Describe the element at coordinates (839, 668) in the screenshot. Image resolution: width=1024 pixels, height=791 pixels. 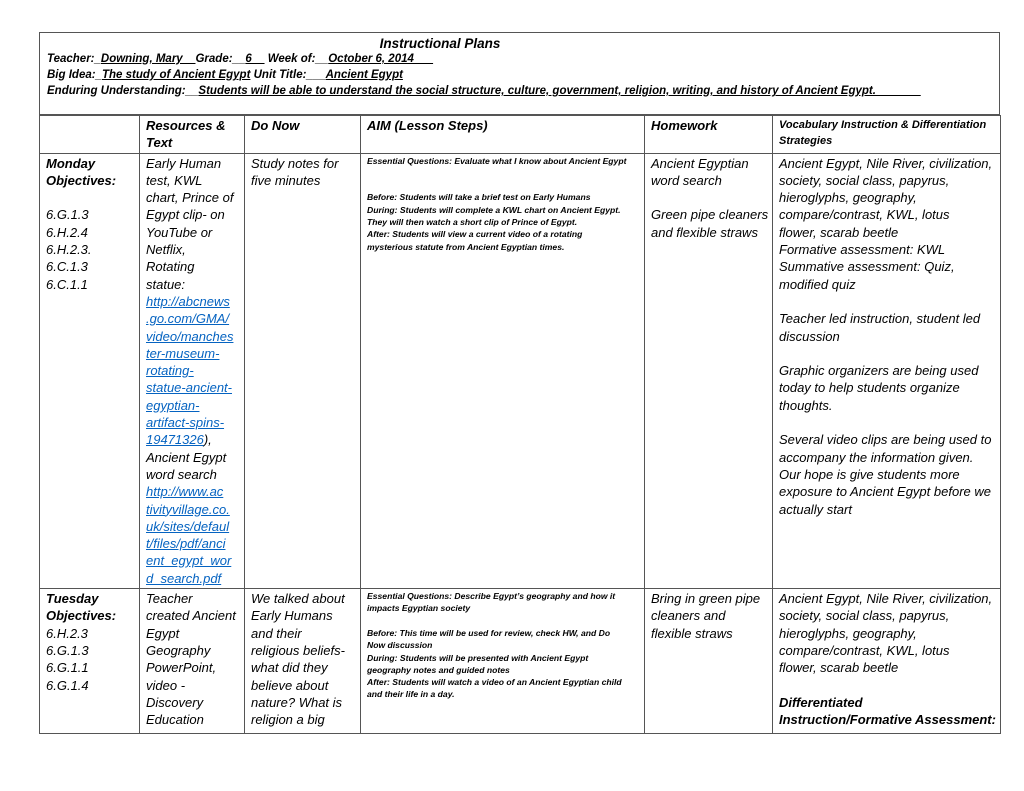
I see `text-line: flower, scarab beetle` at that location.